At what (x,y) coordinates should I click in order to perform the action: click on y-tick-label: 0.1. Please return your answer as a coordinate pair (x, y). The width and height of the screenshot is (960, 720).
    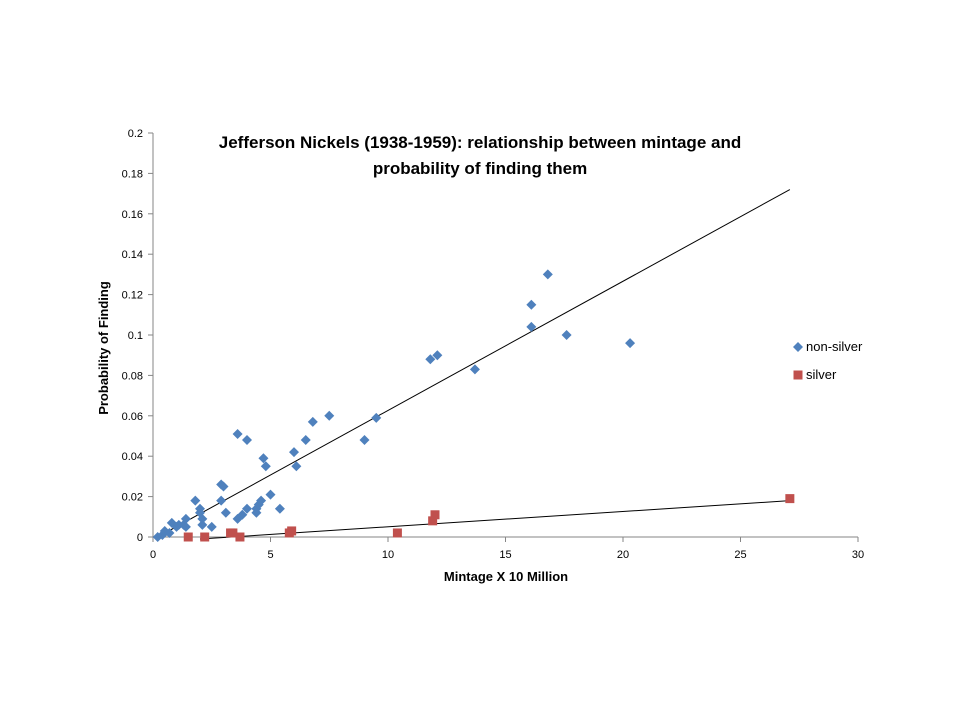
    Looking at the image, I should click on (135, 336).